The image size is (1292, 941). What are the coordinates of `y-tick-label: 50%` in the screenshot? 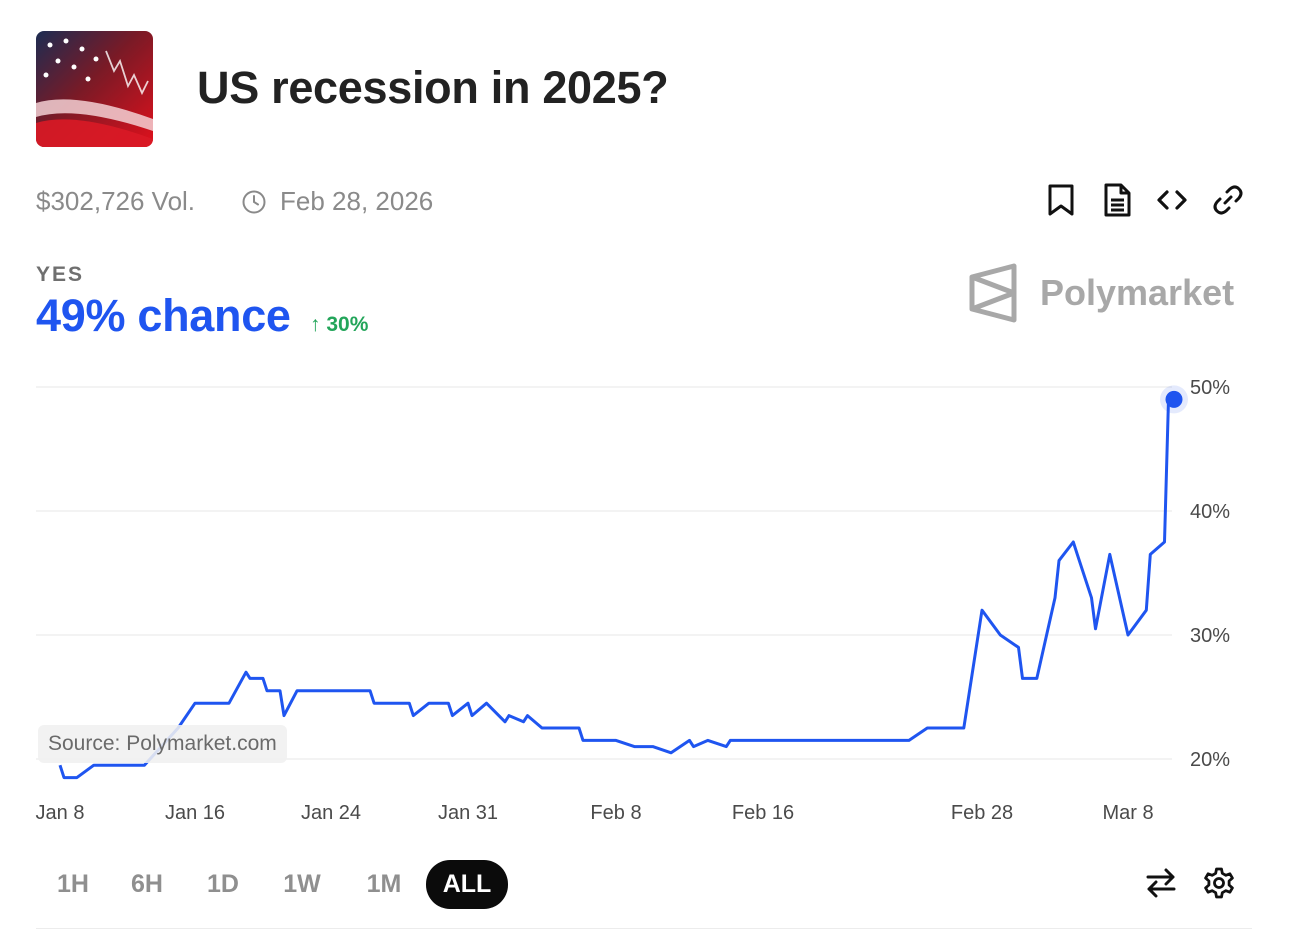 It's located at (1210, 388).